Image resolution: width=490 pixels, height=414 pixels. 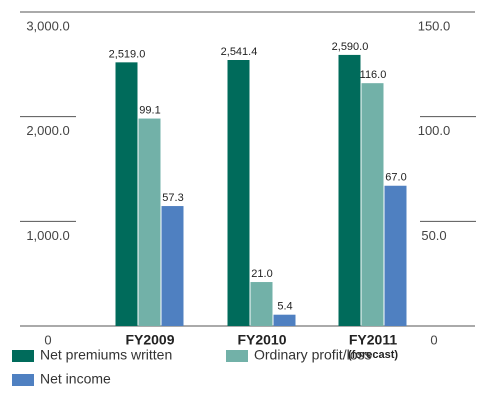 What do you see at coordinates (261, 340) in the screenshot?
I see `x-tick-label: FY2010` at bounding box center [261, 340].